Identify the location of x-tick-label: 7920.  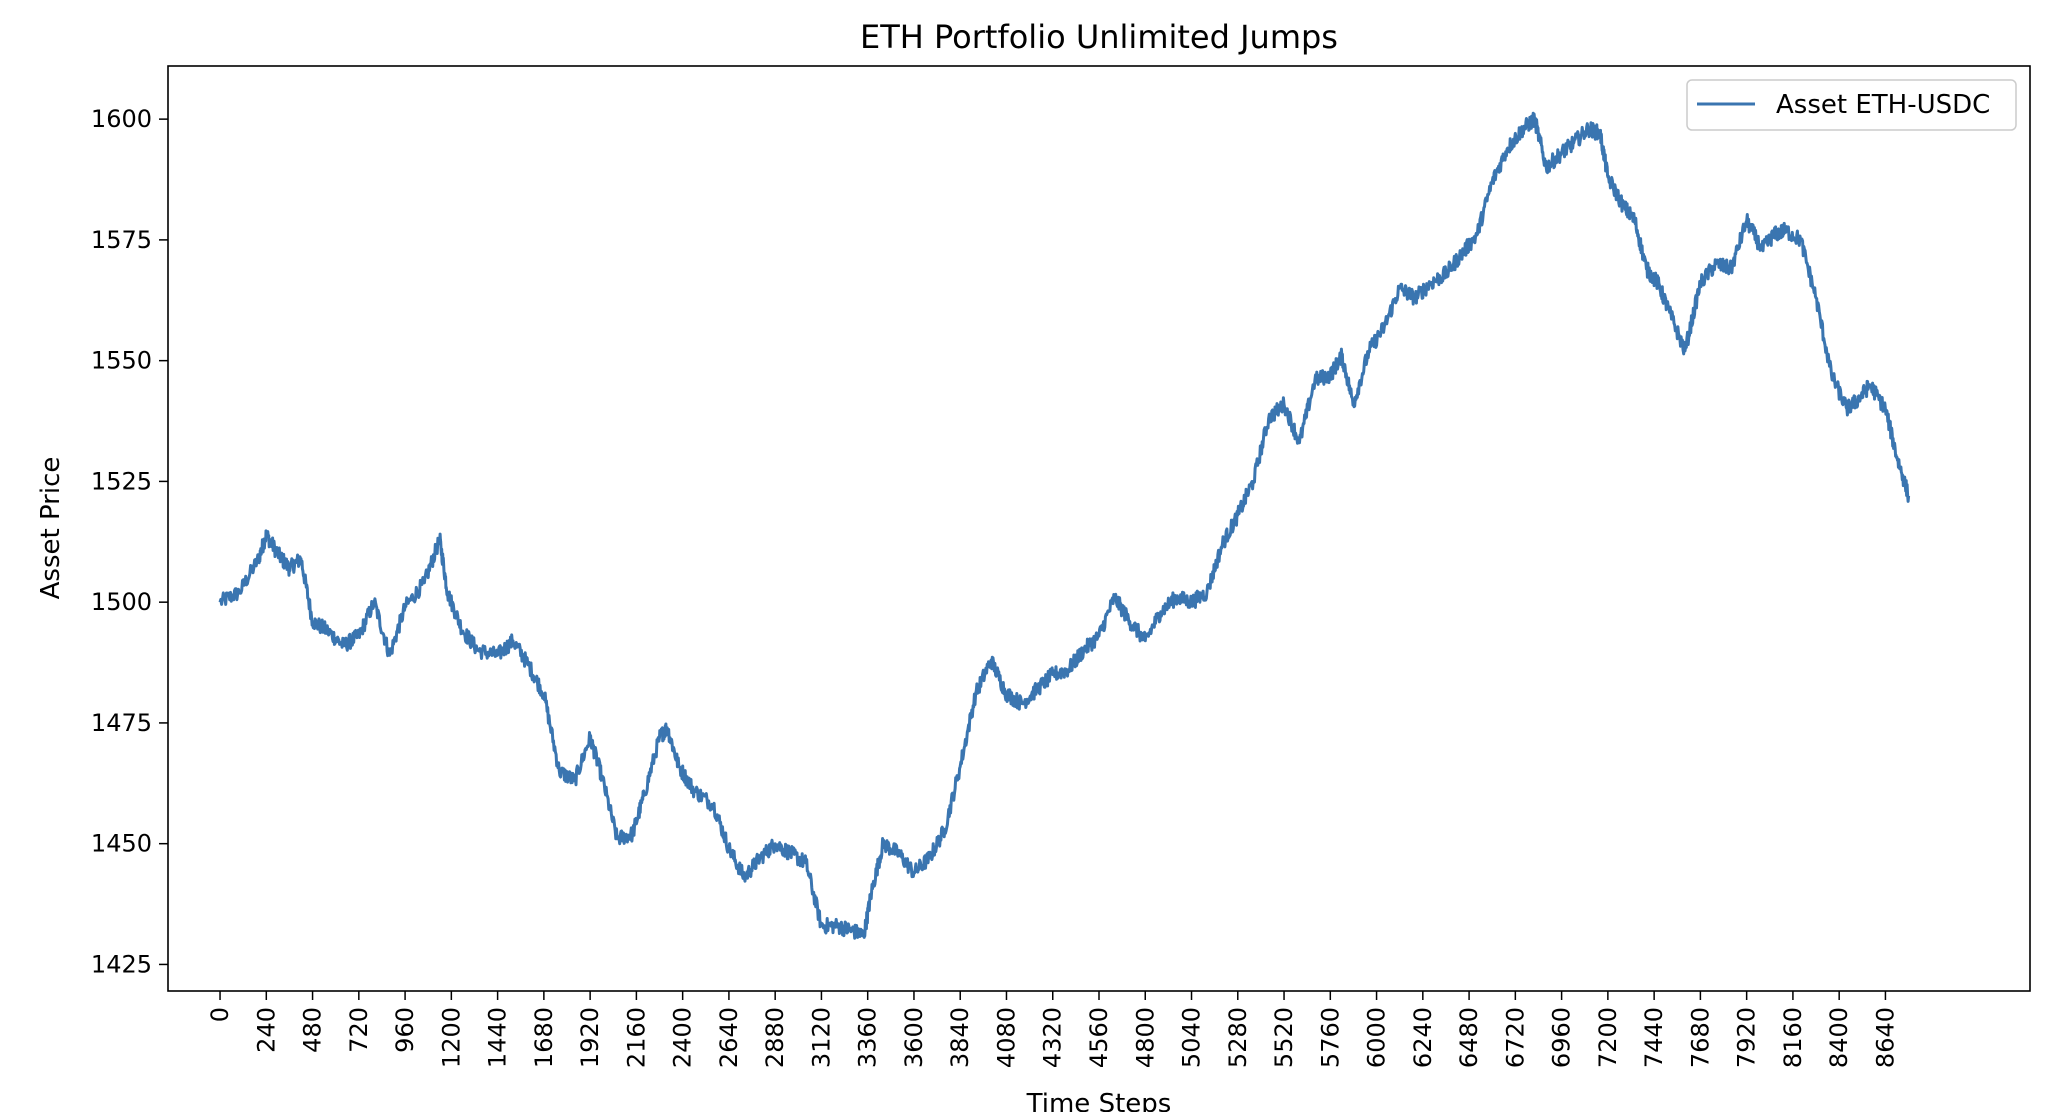
(1747, 1037).